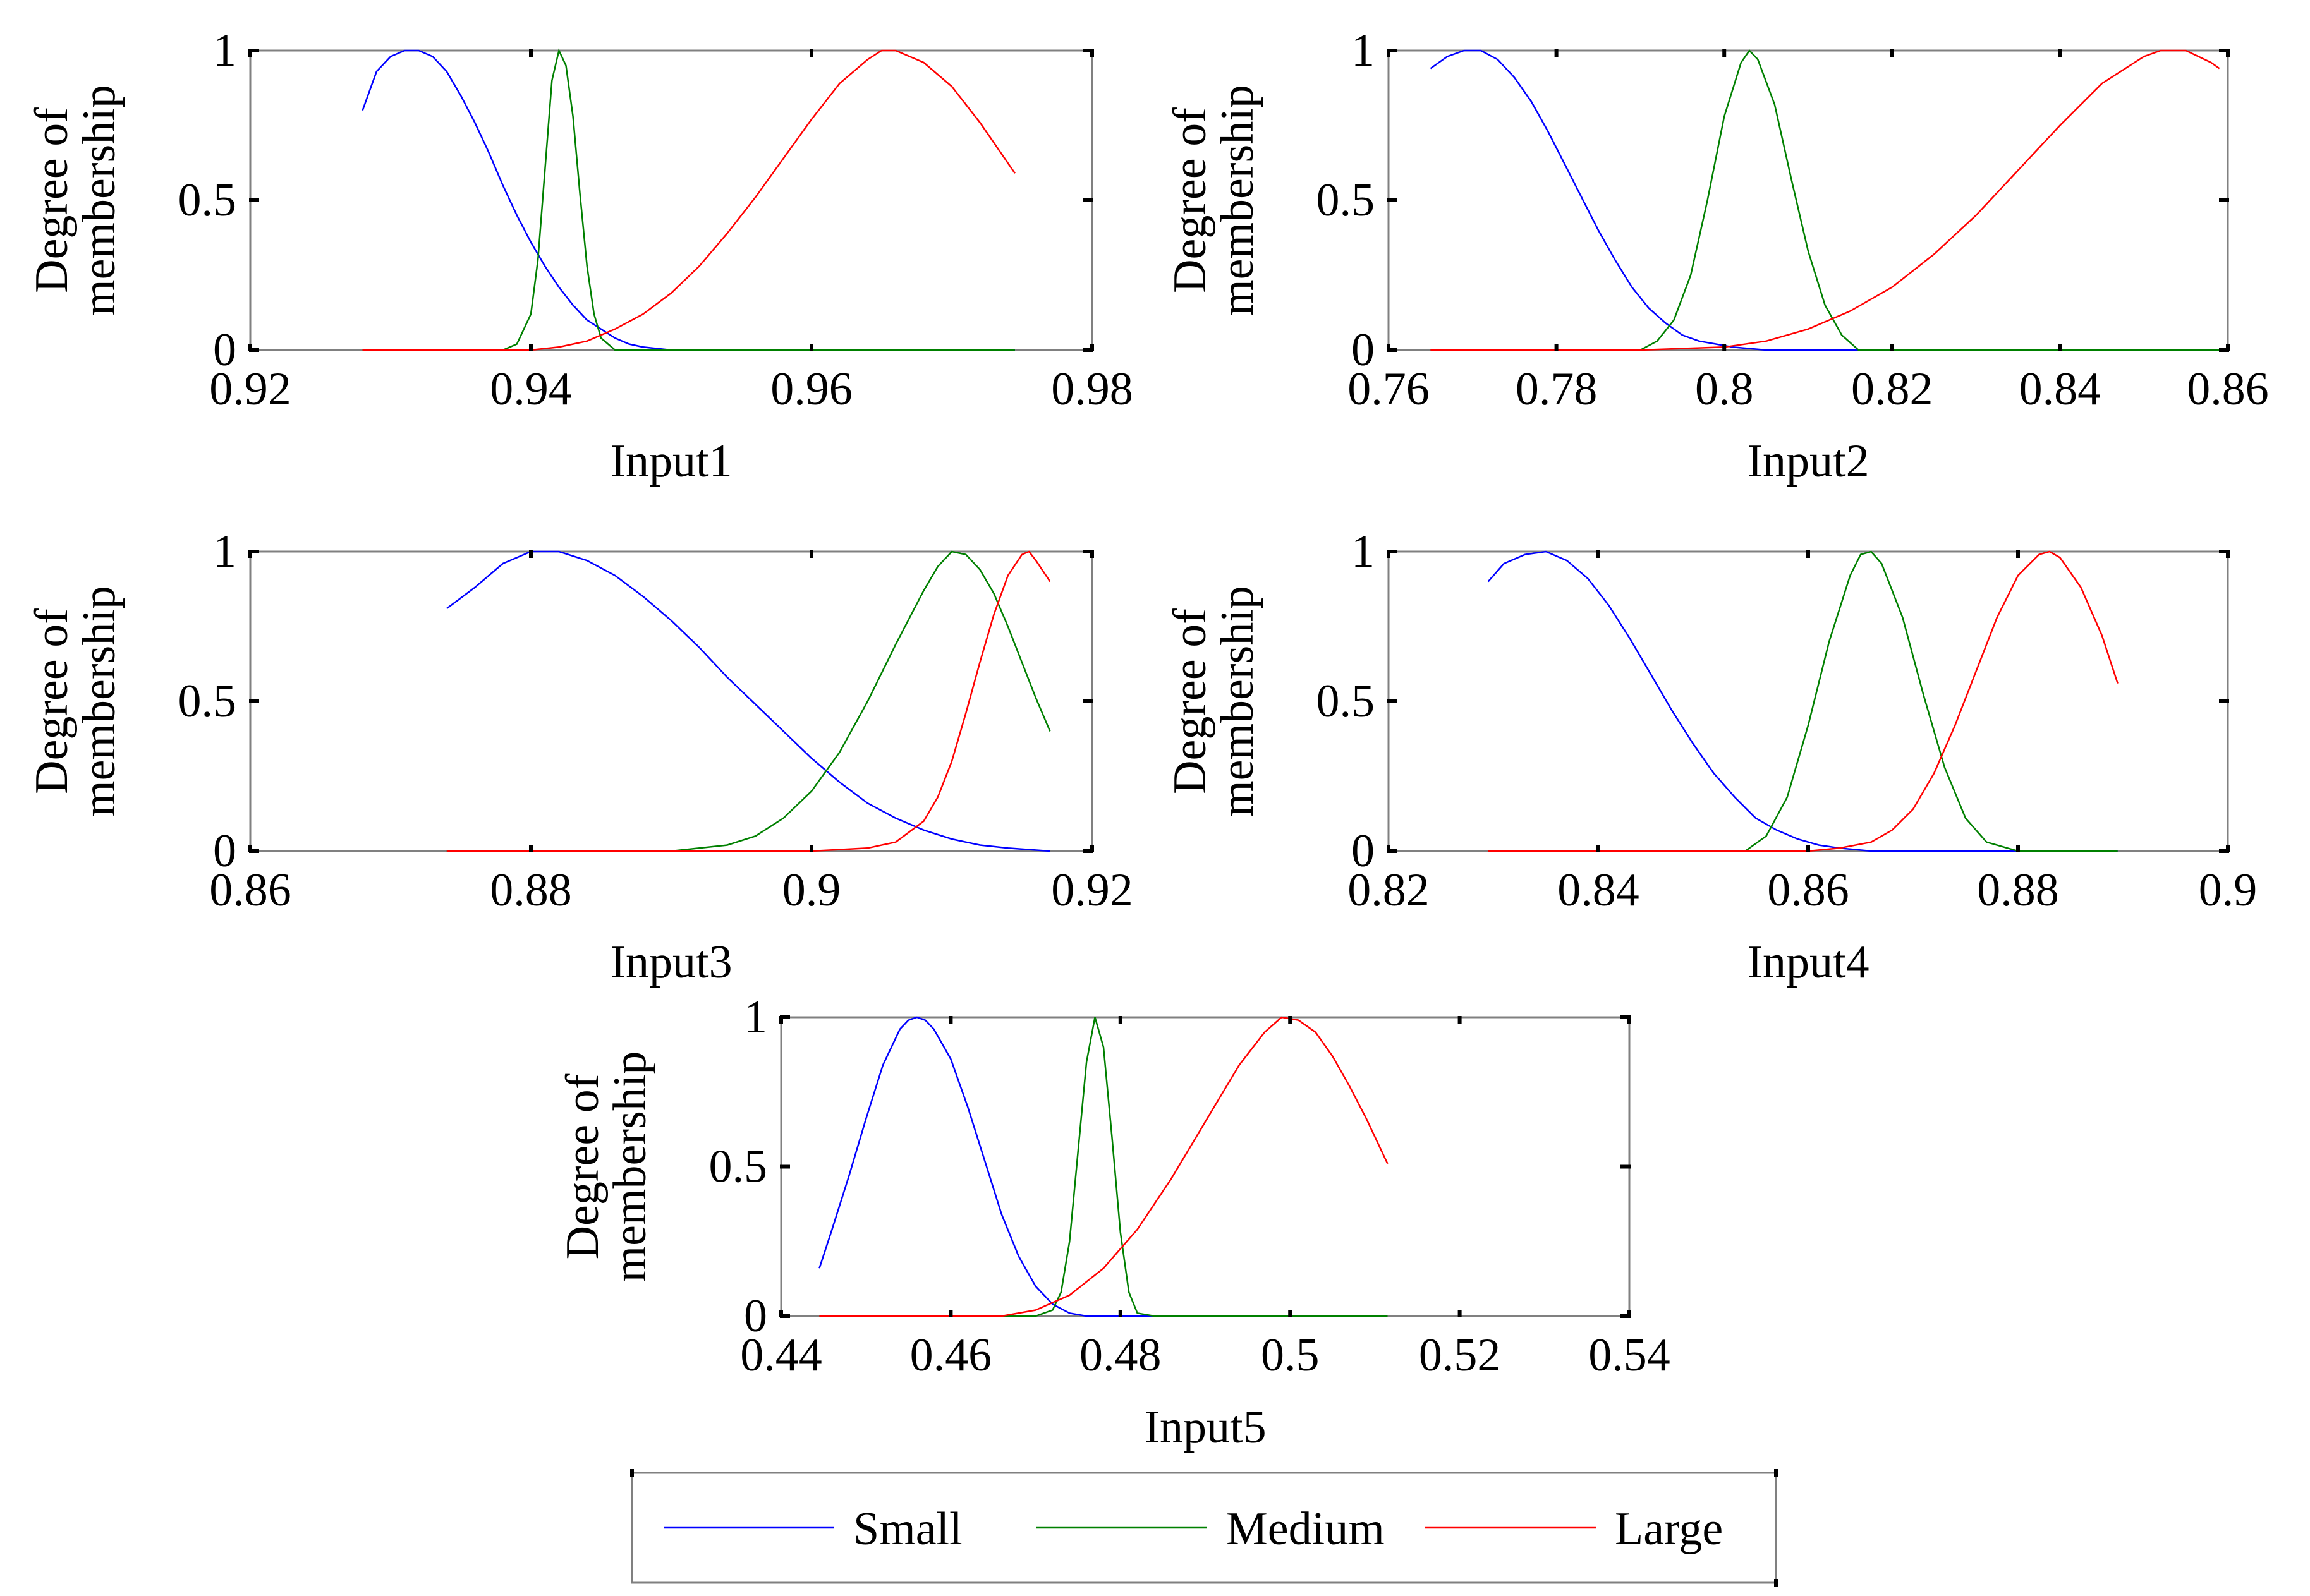  I want to click on legend: Small Medium Large, so click(1204, 1528).